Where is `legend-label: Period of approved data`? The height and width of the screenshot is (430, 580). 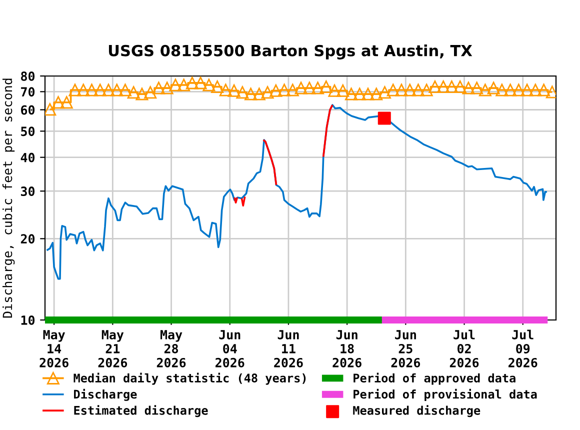
legend-label: Period of approved data is located at coordinates (435, 378).